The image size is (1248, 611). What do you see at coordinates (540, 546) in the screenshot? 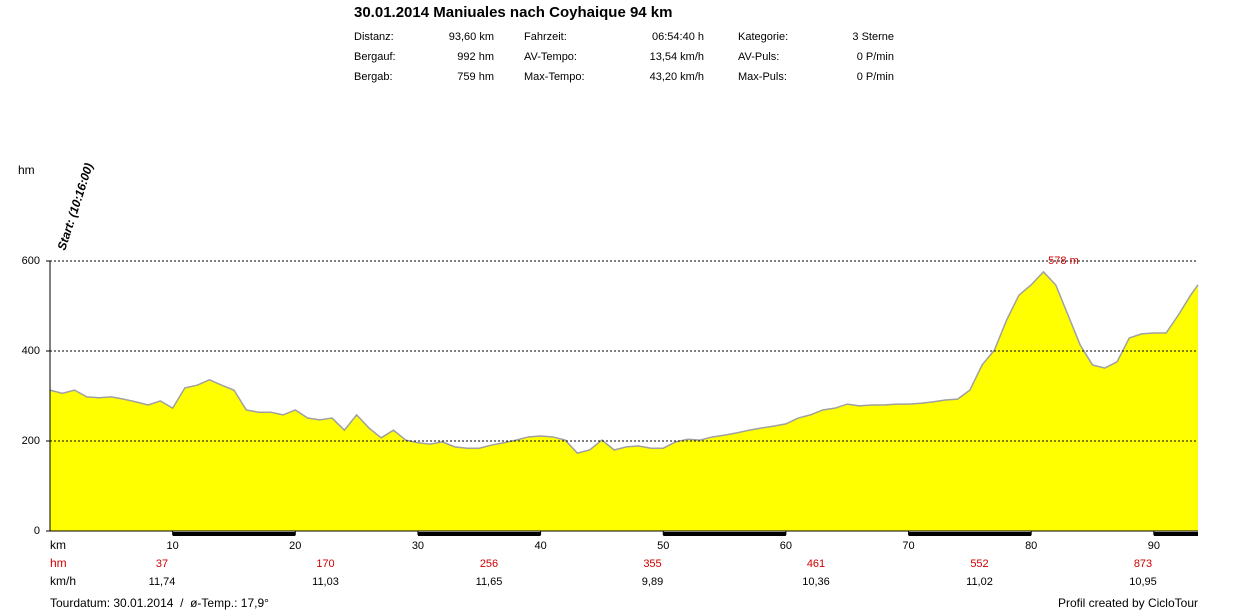
I see `x-tick-label: 40` at bounding box center [540, 546].